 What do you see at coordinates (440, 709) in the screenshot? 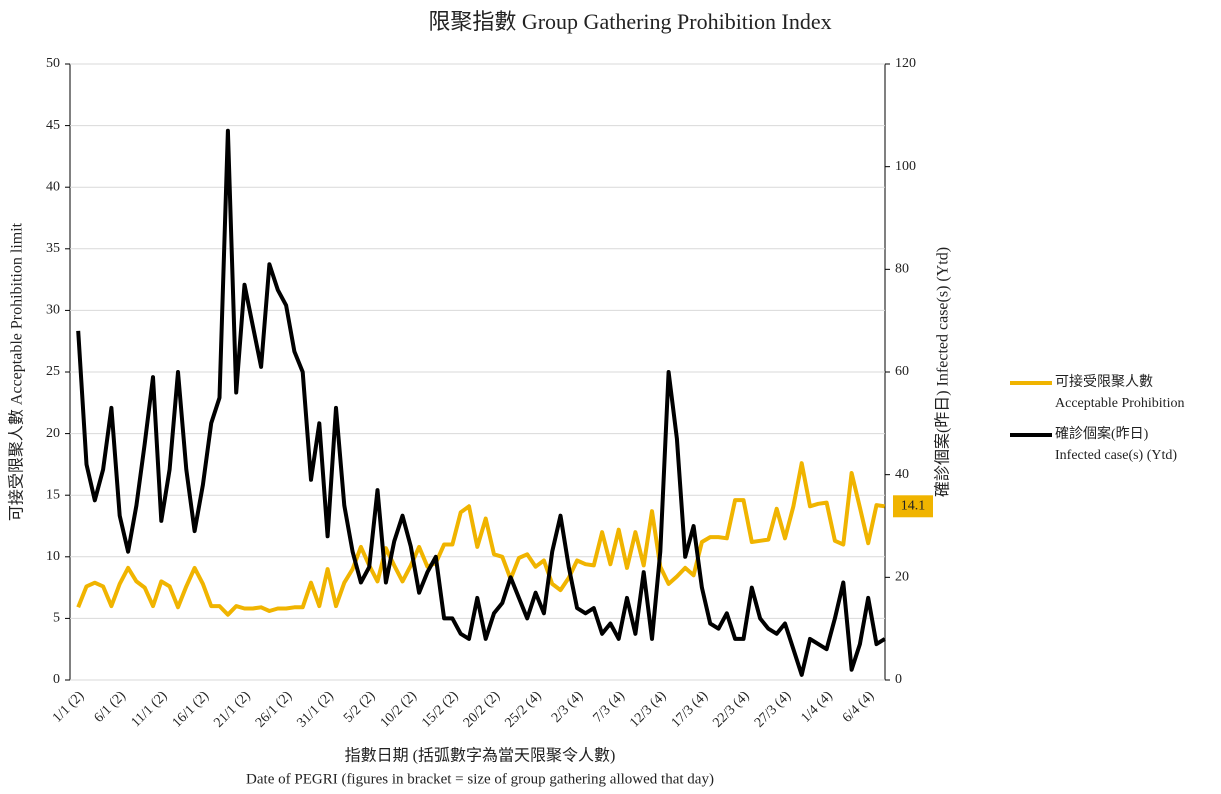
I see `x-tick-label: 15/2 (2)` at bounding box center [440, 709].